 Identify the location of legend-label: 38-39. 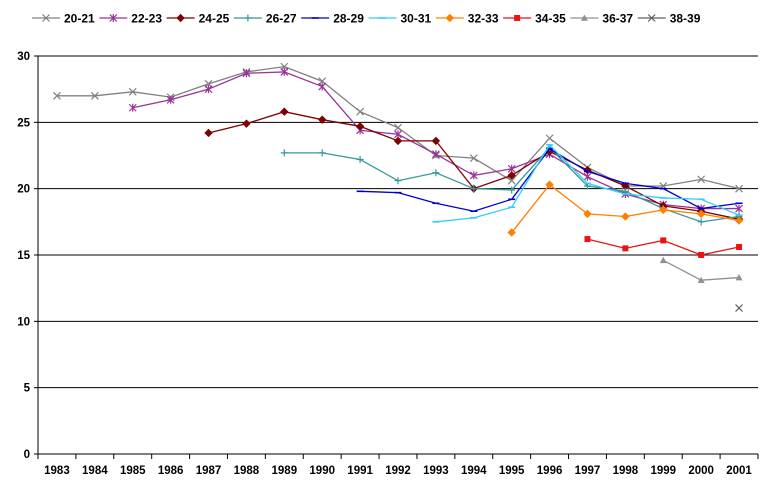
(685, 19).